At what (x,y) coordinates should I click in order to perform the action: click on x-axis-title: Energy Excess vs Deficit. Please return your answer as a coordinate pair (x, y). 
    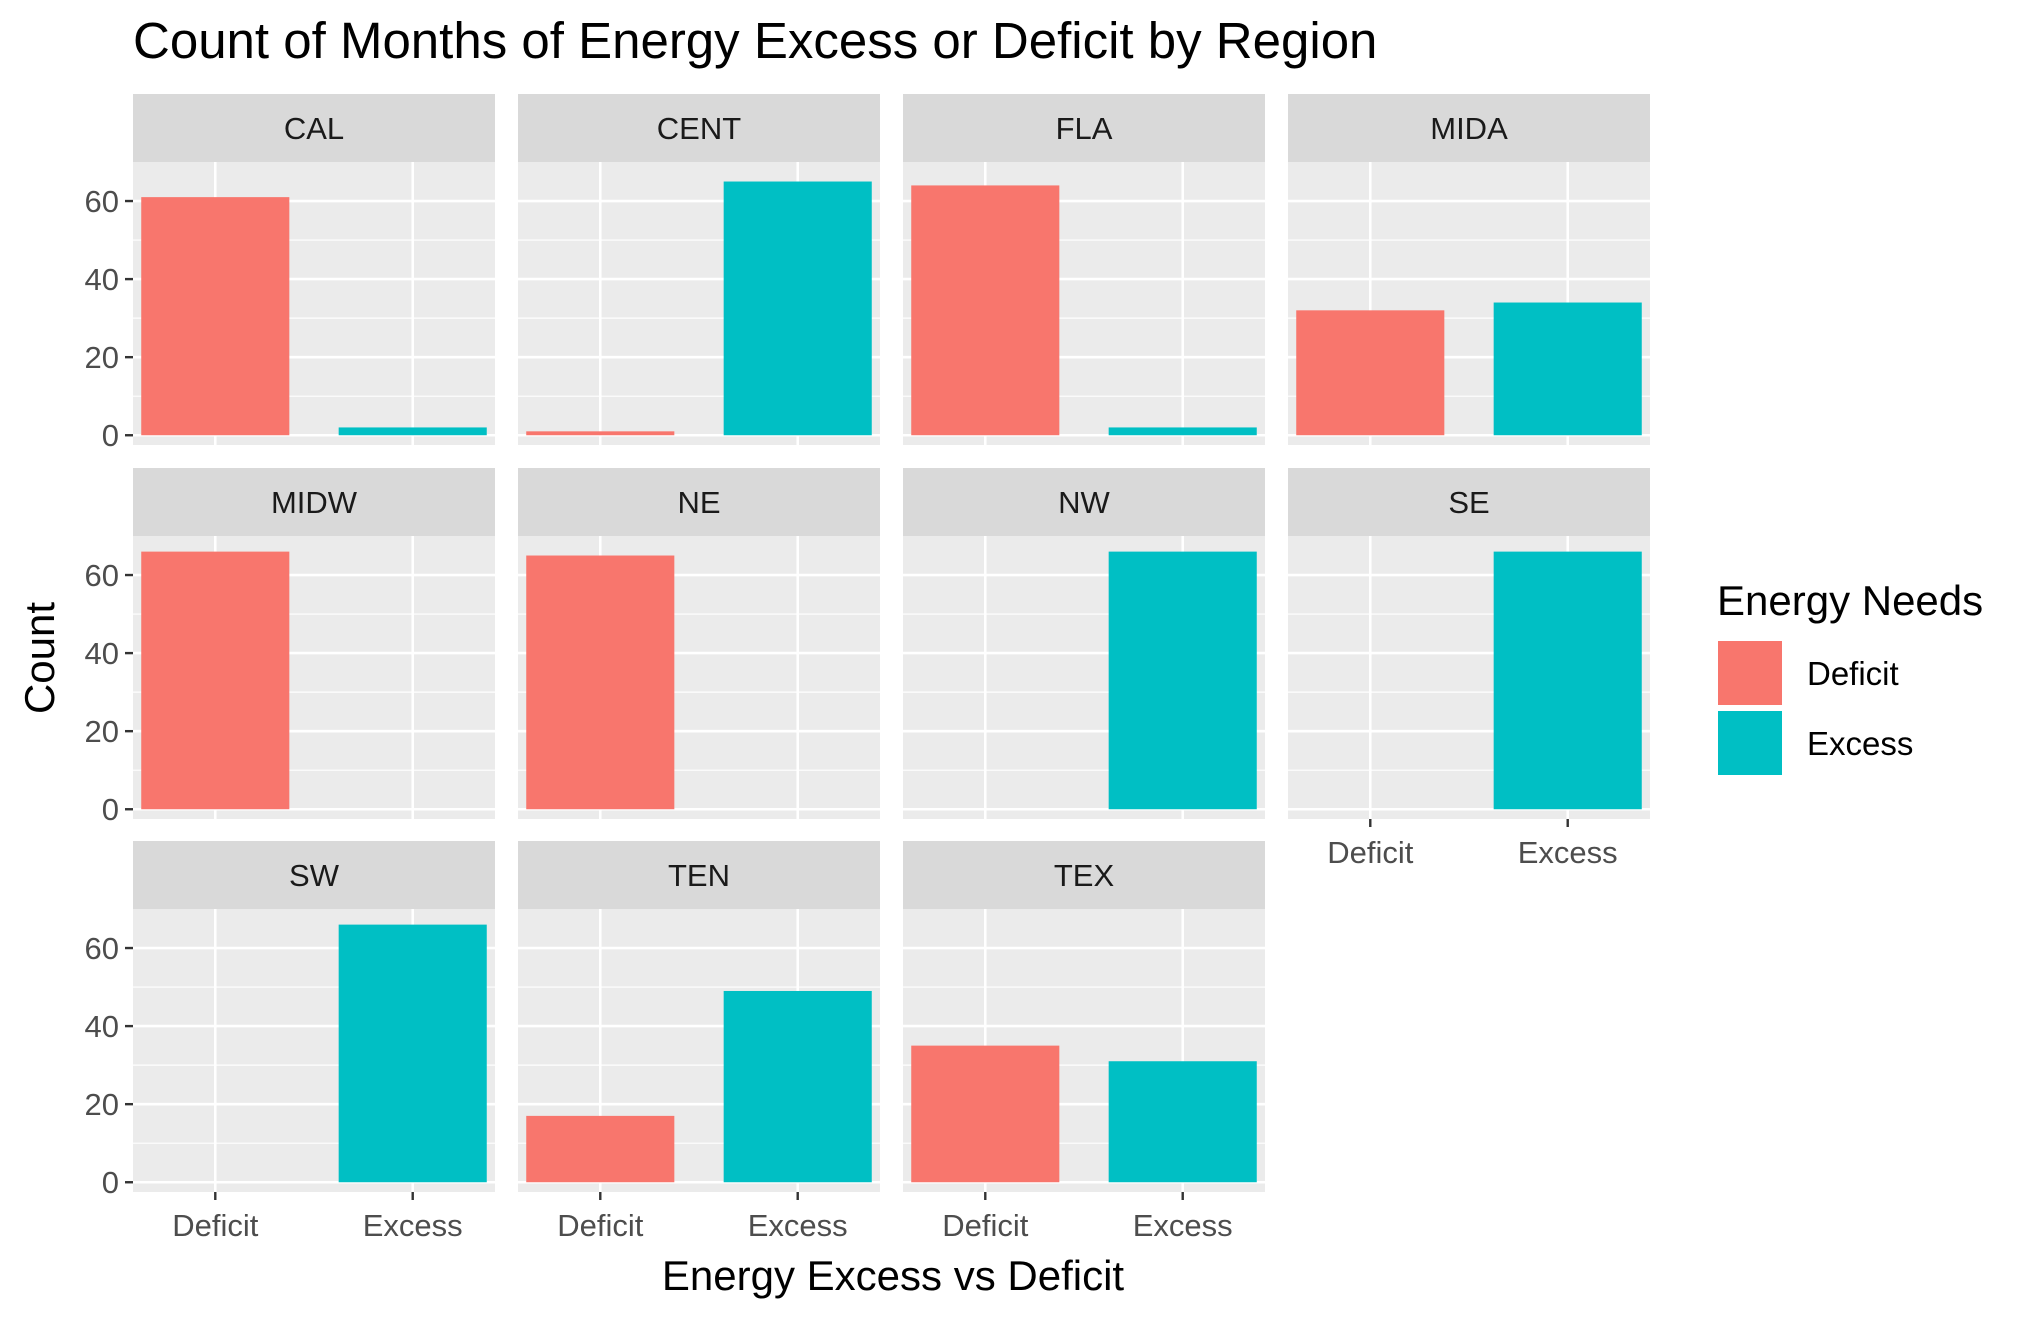
    Looking at the image, I should click on (893, 1275).